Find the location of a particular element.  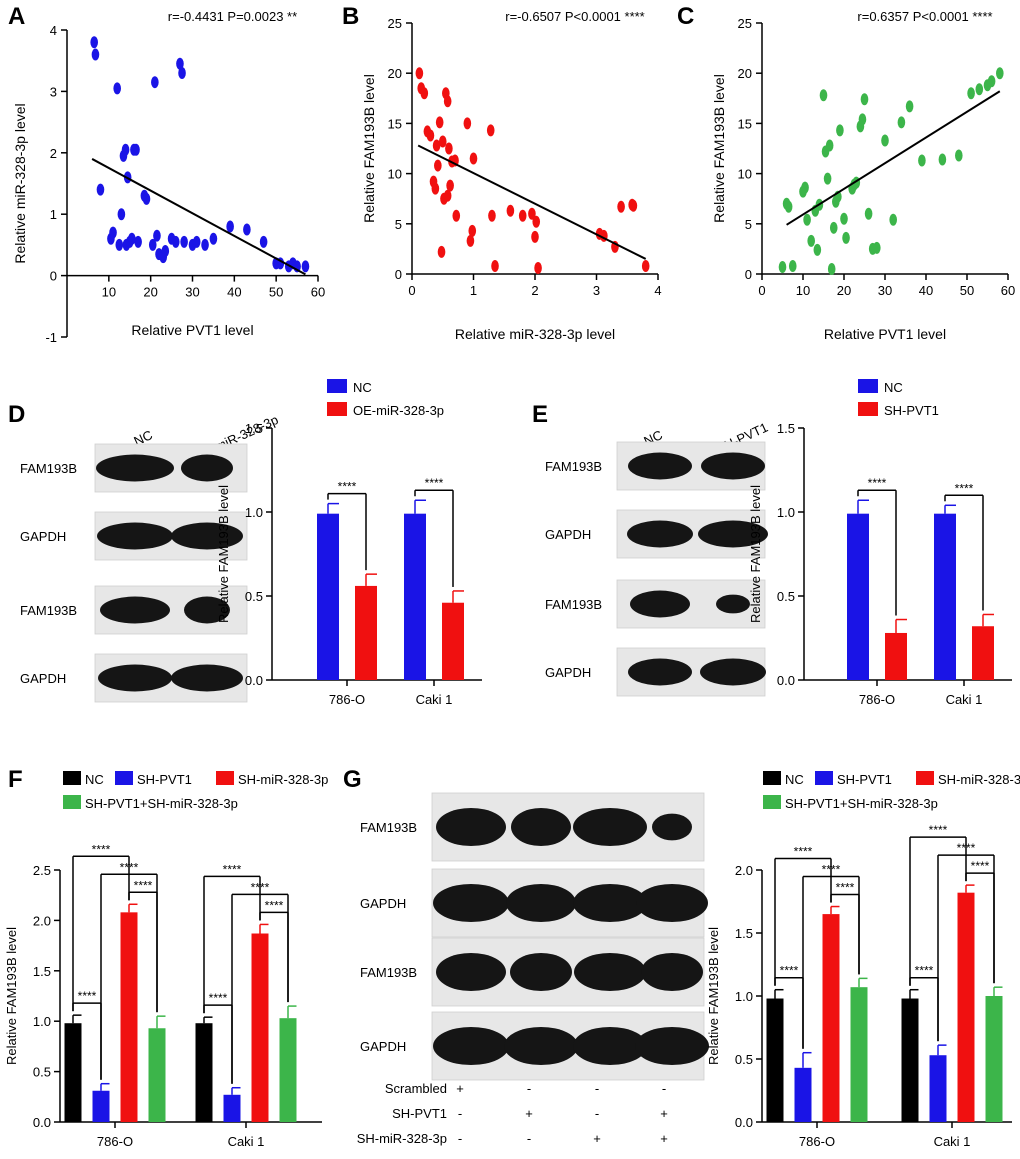

b-x-tick-label: 3 is located at coordinates (596, 290).